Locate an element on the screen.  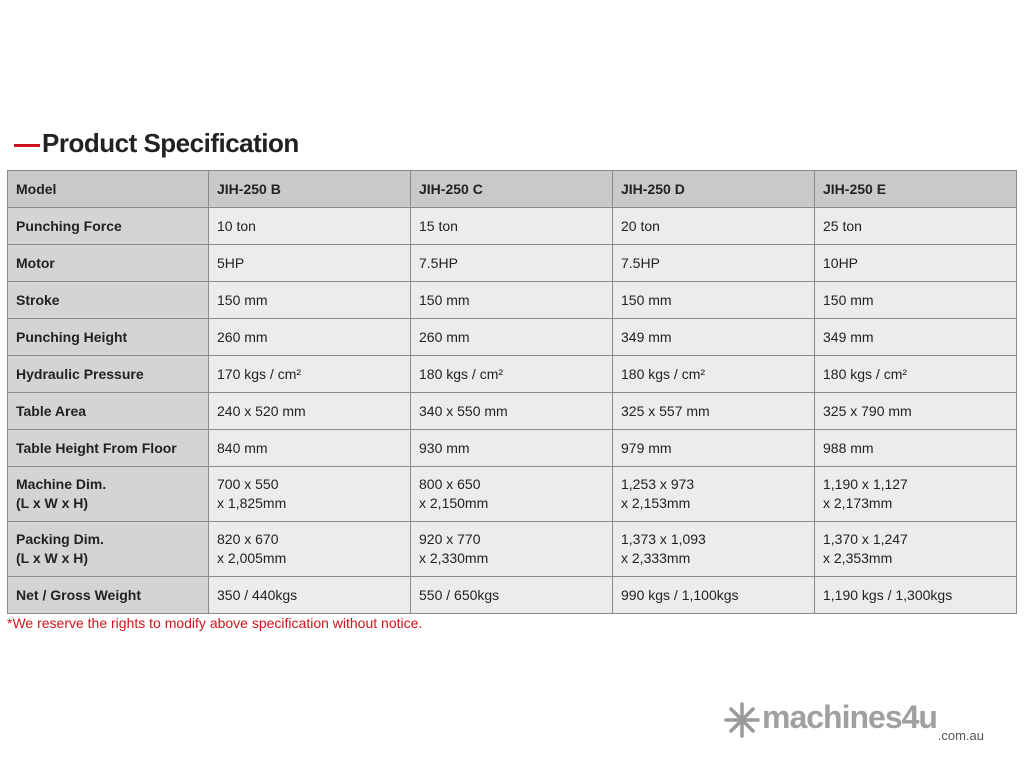
column-header: JIH-250 D is located at coordinates (713, 189).